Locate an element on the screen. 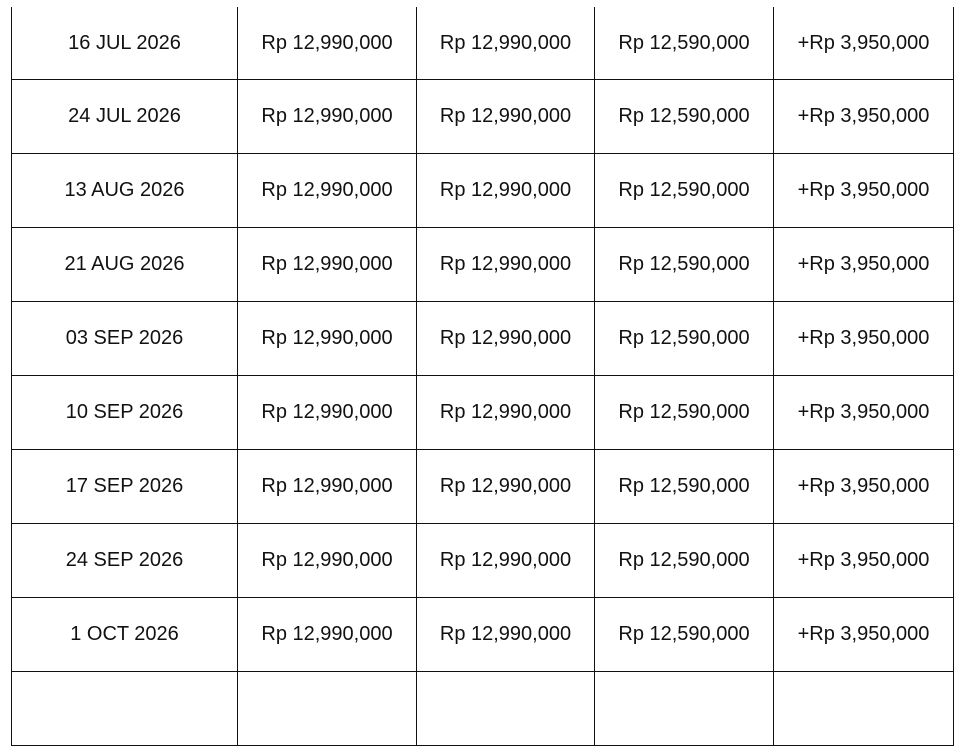 The width and height of the screenshot is (962, 746). date-cell: 17 SEP 2026 is located at coordinates (124, 486).